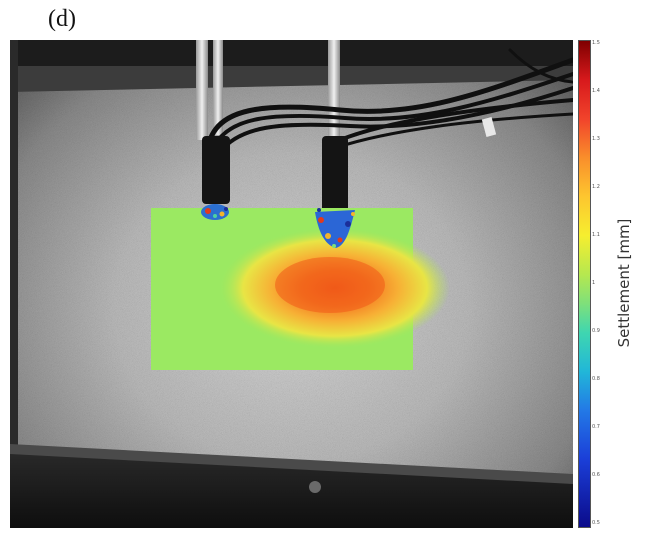  Describe the element at coordinates (596, 523) in the screenshot. I see `colorbar-tick: 0.5` at that location.